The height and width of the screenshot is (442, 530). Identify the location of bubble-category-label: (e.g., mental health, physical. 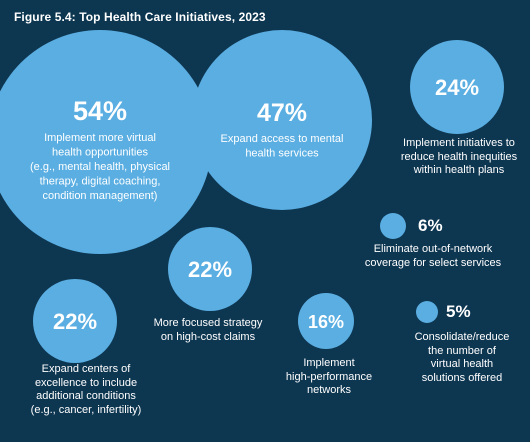
(100, 167).